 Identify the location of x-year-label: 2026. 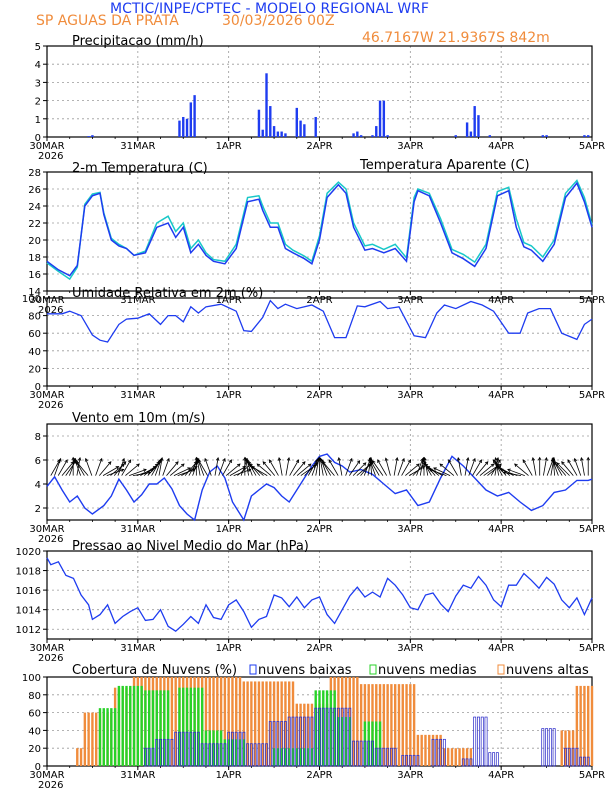
(50, 539).